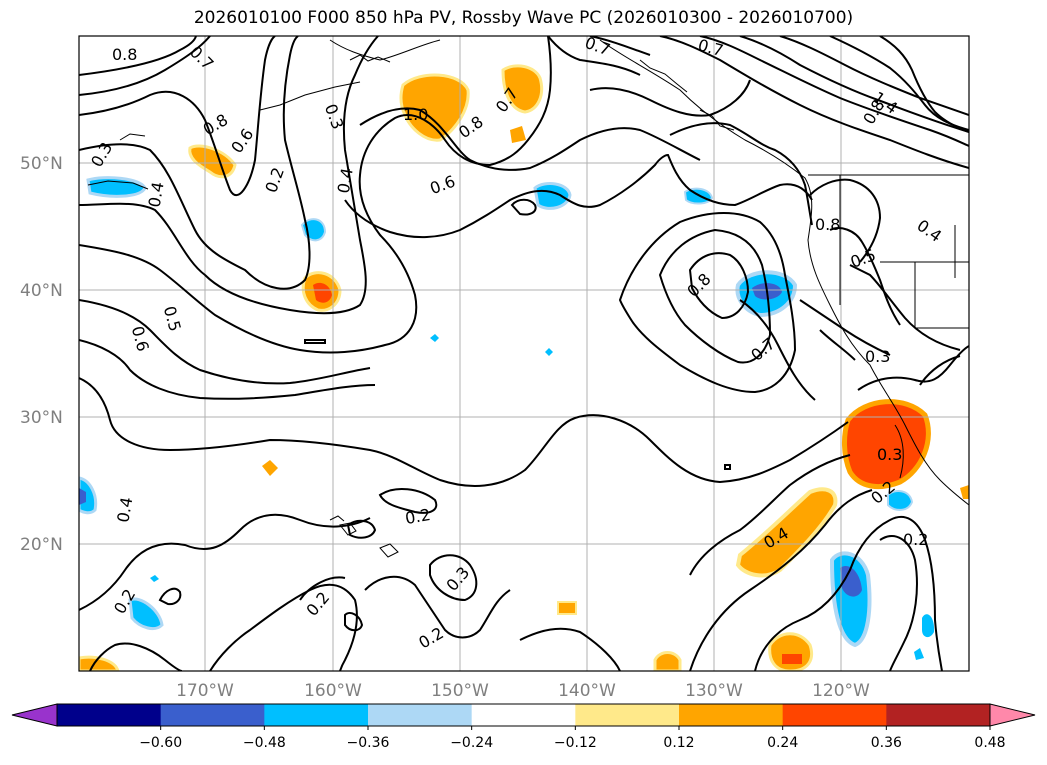 Image resolution: width=1047 pixels, height=765 pixels. I want to click on colorbar-tick-label: −0.24, so click(471, 743).